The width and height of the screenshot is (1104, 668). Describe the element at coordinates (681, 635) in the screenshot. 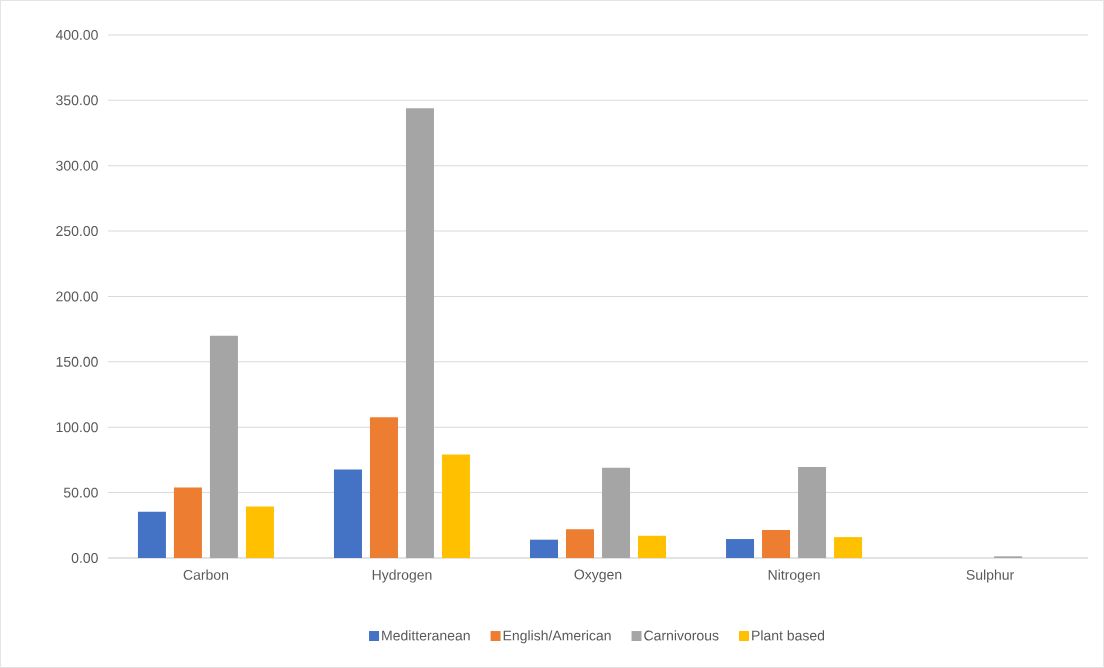

I see `legend-label: Carnivorous` at that location.